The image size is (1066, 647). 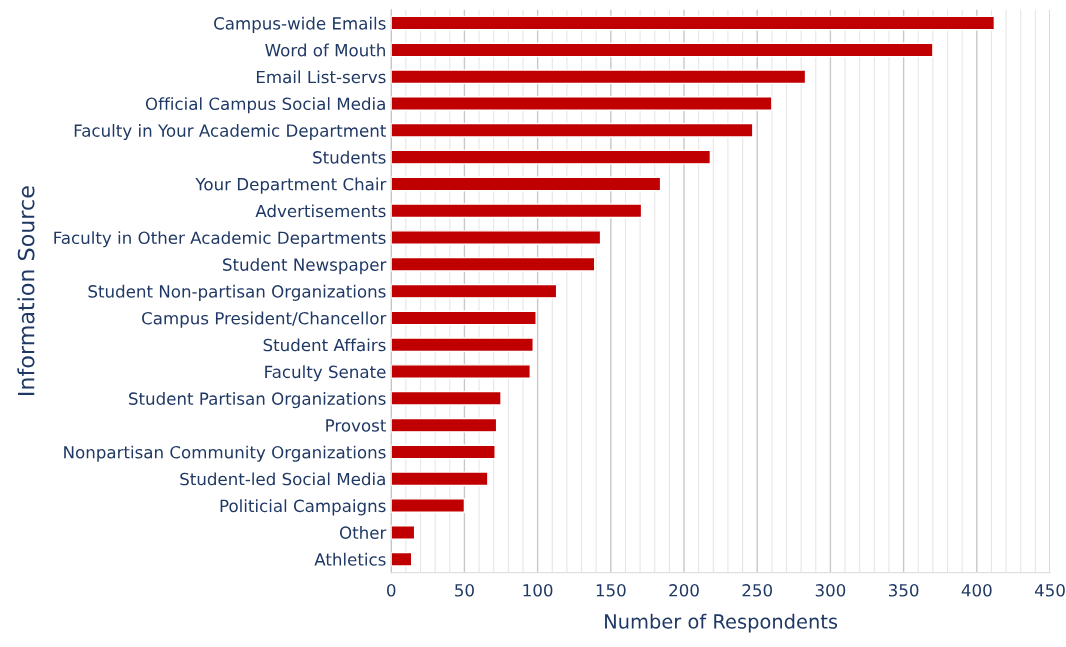 What do you see at coordinates (230, 132) in the screenshot?
I see `y-tick-label: Faculty in Your Academic Department` at bounding box center [230, 132].